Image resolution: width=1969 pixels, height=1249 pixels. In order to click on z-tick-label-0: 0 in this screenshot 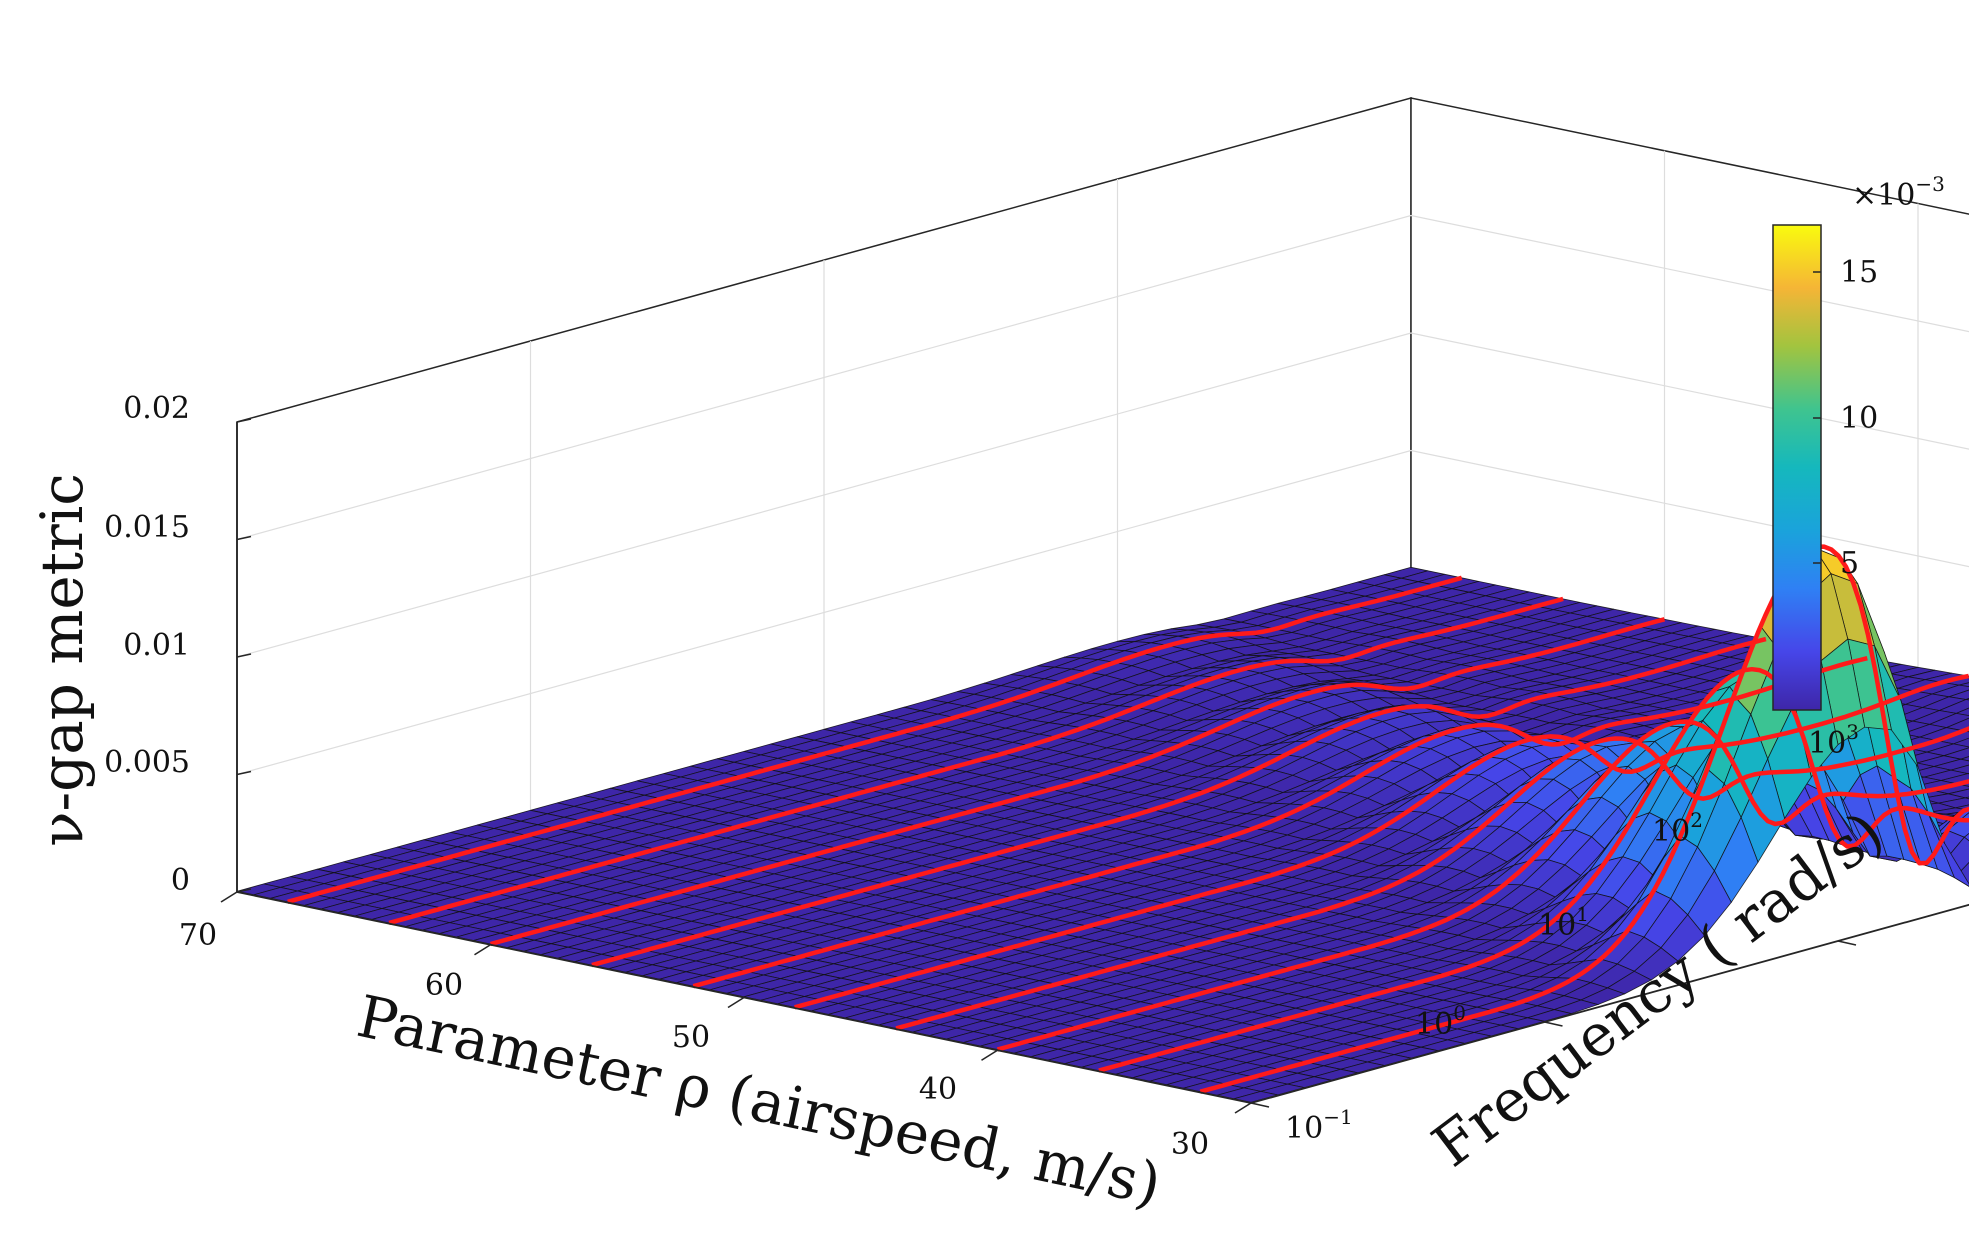, I will do `click(180, 880)`.